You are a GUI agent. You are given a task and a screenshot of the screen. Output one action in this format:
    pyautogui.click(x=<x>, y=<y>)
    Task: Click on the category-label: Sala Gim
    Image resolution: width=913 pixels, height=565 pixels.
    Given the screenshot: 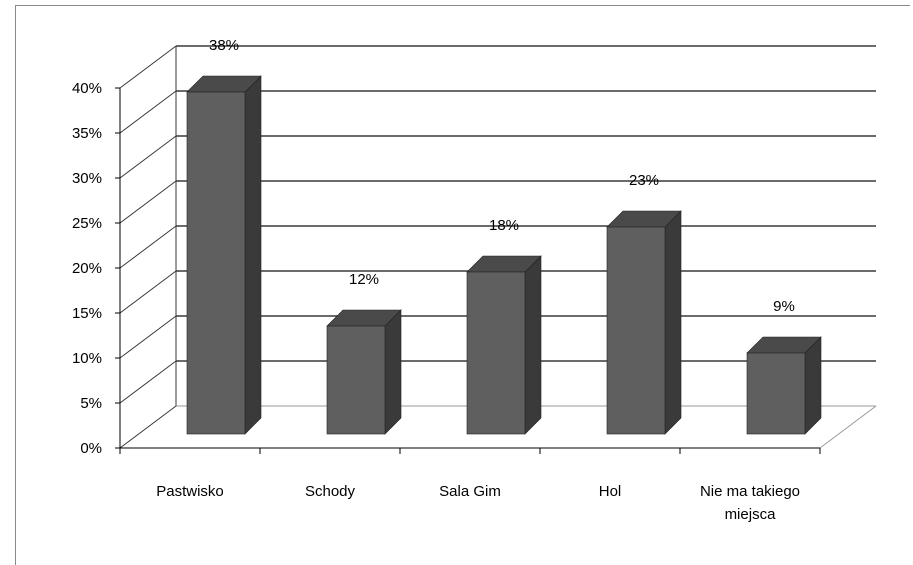 What is the action you would take?
    pyautogui.click(x=470, y=491)
    